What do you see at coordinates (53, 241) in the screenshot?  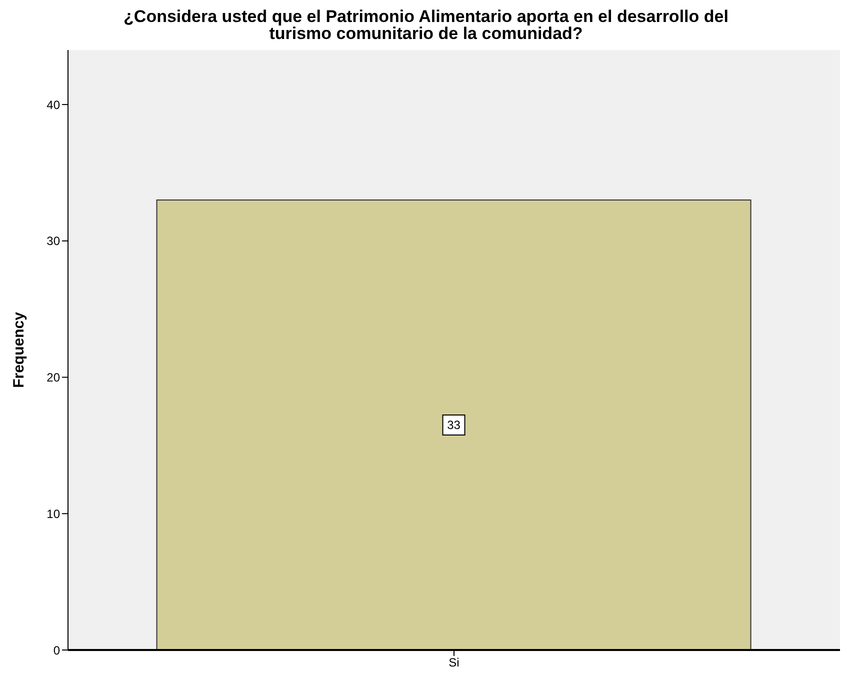 I see `y-tick-label: 30` at bounding box center [53, 241].